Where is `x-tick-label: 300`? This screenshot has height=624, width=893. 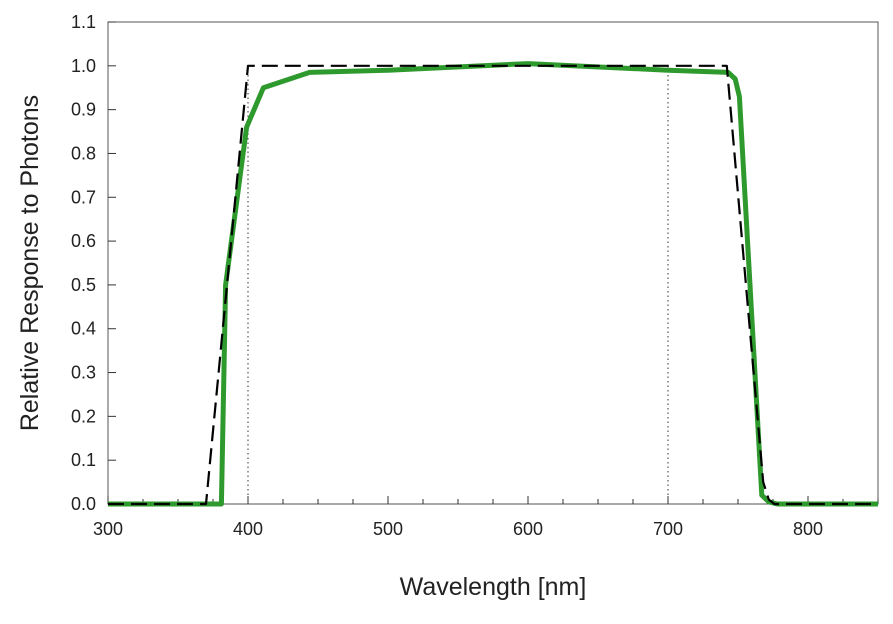 x-tick-label: 300 is located at coordinates (108, 529).